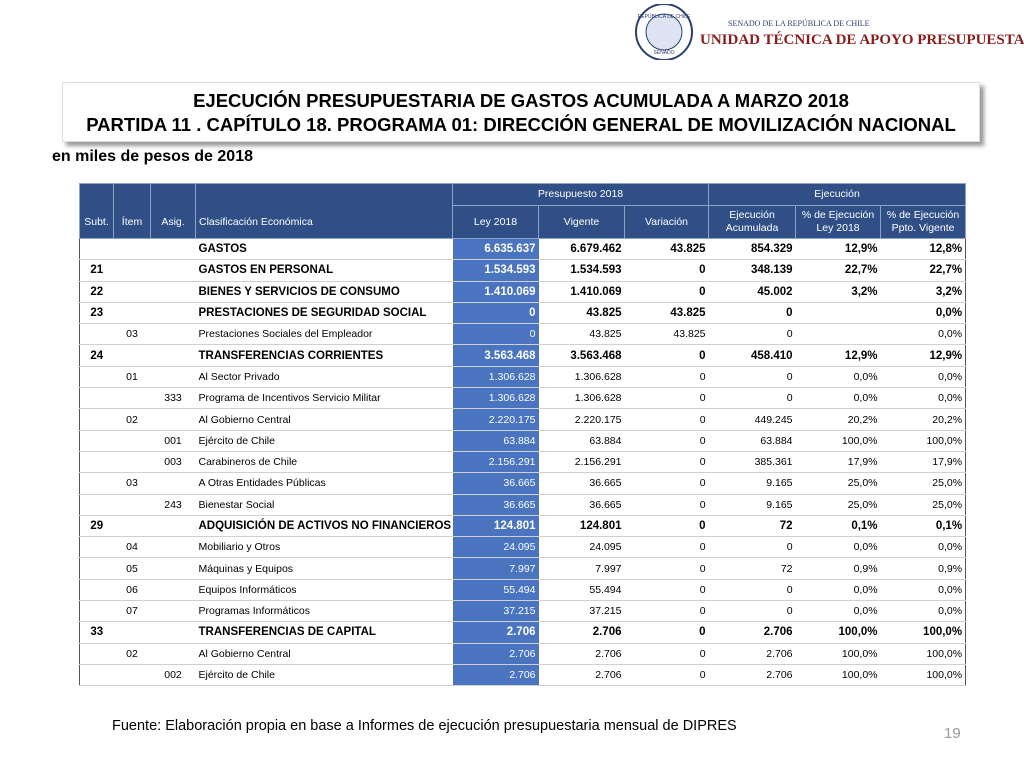 This screenshot has width=1024, height=768. Describe the element at coordinates (752, 462) in the screenshot. I see `cell: 385.361` at that location.